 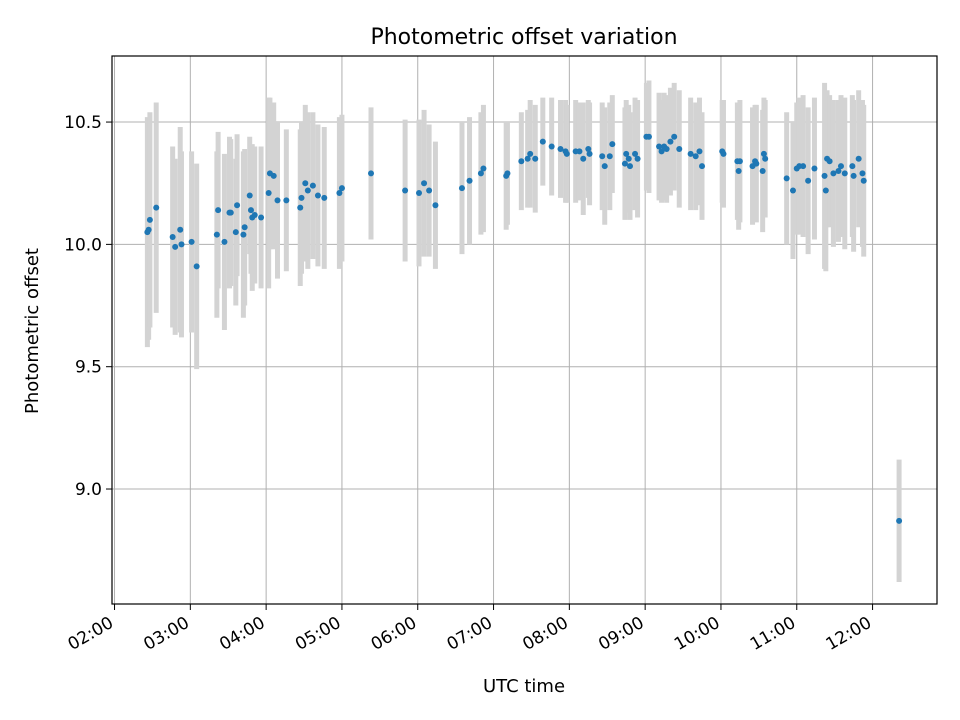 I want to click on y-tick-label: 9.0, so click(x=88, y=490).